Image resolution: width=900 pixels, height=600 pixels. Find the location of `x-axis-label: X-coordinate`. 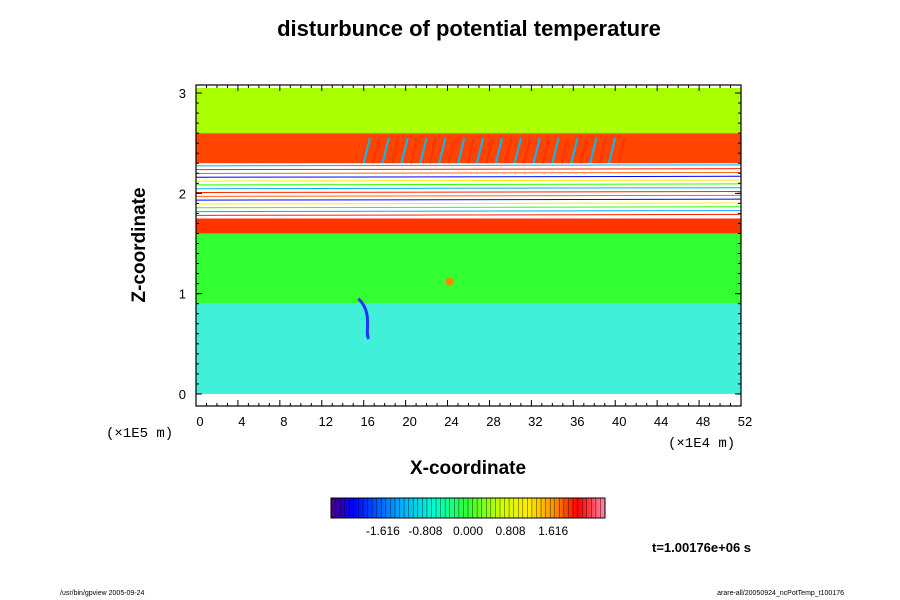

x-axis-label: X-coordinate is located at coordinates (468, 468).